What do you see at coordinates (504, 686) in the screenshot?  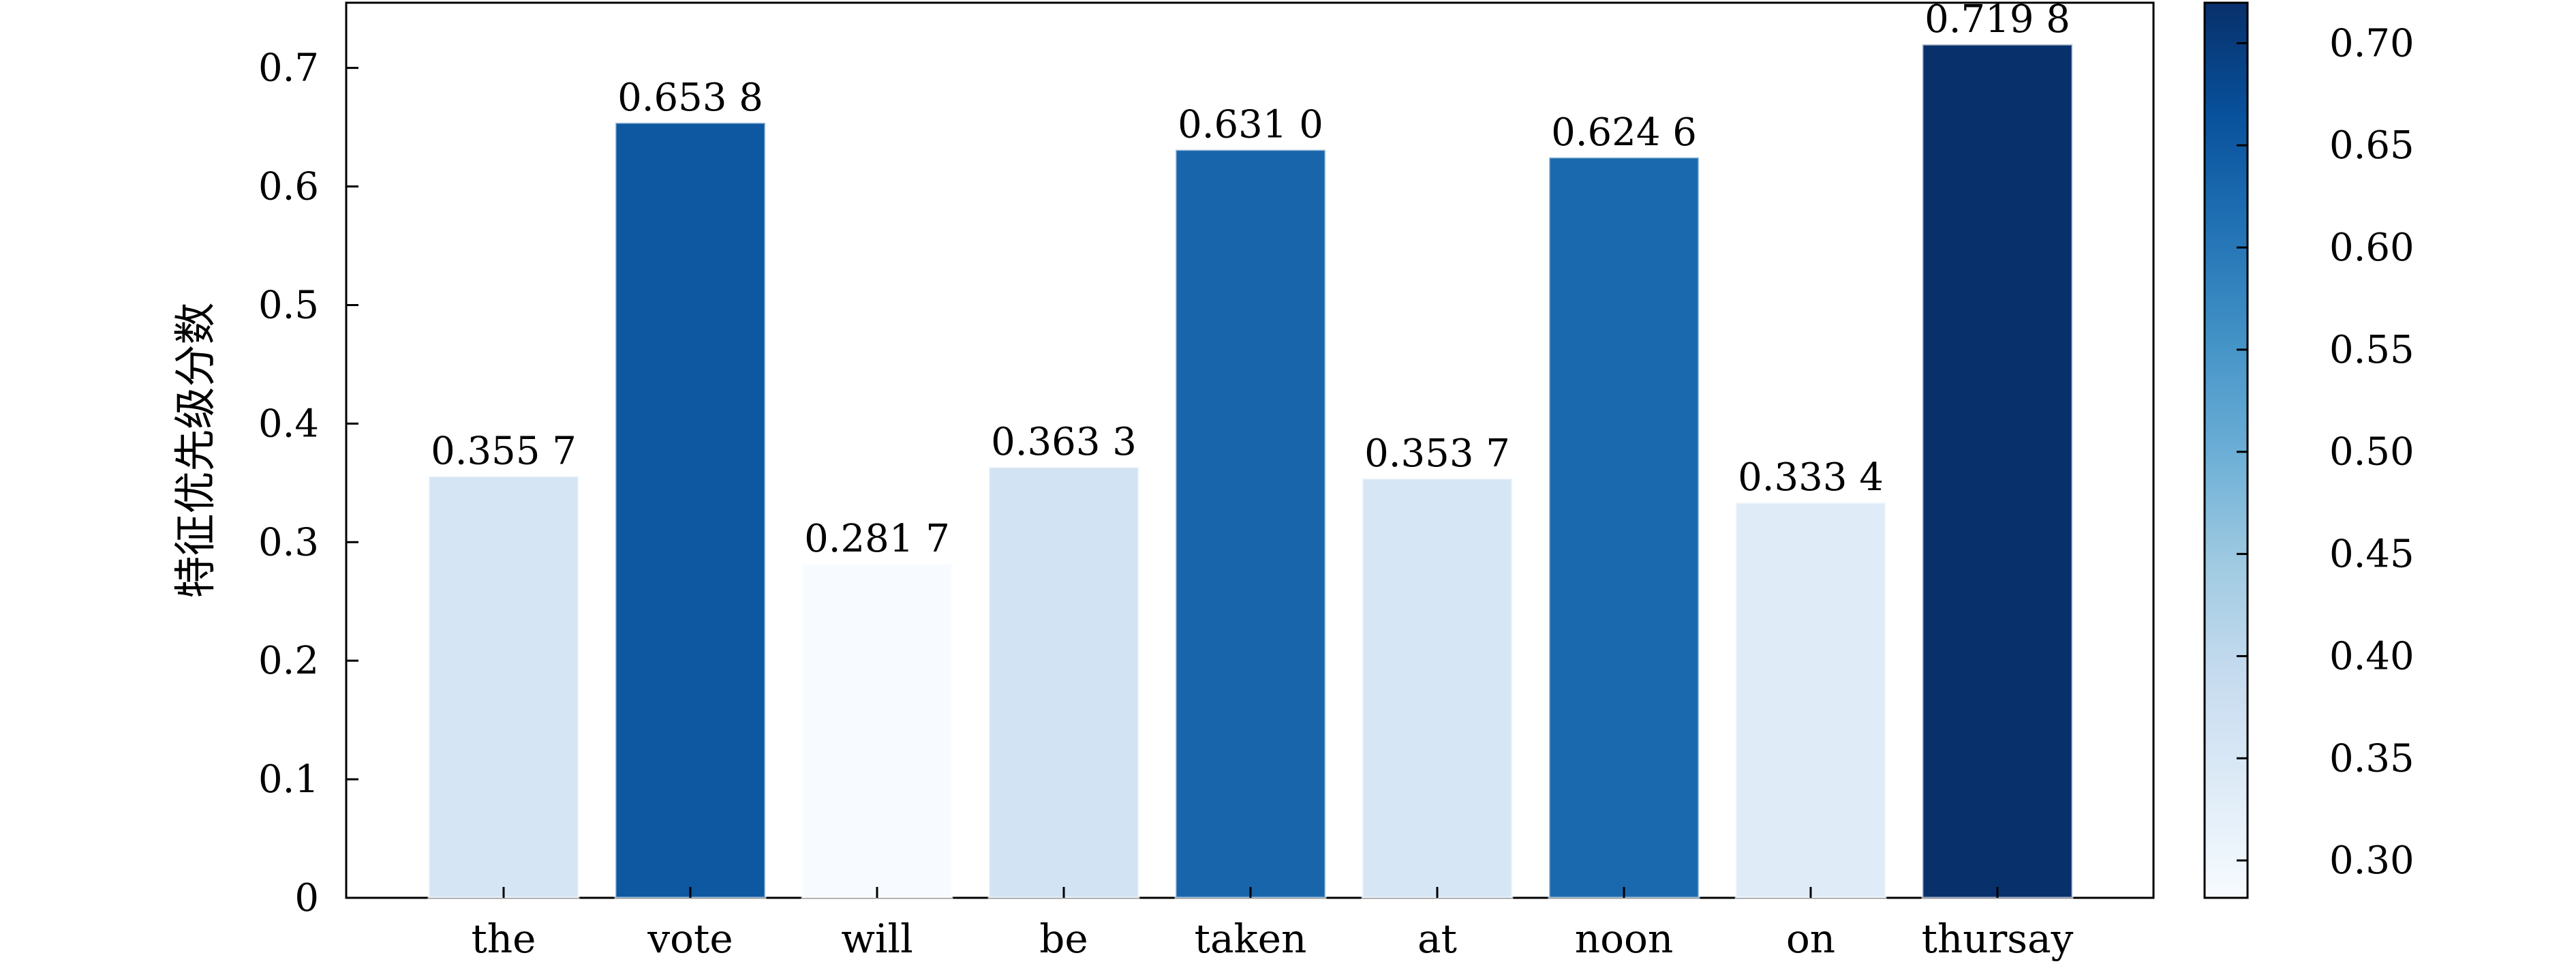 I see `bar-the` at bounding box center [504, 686].